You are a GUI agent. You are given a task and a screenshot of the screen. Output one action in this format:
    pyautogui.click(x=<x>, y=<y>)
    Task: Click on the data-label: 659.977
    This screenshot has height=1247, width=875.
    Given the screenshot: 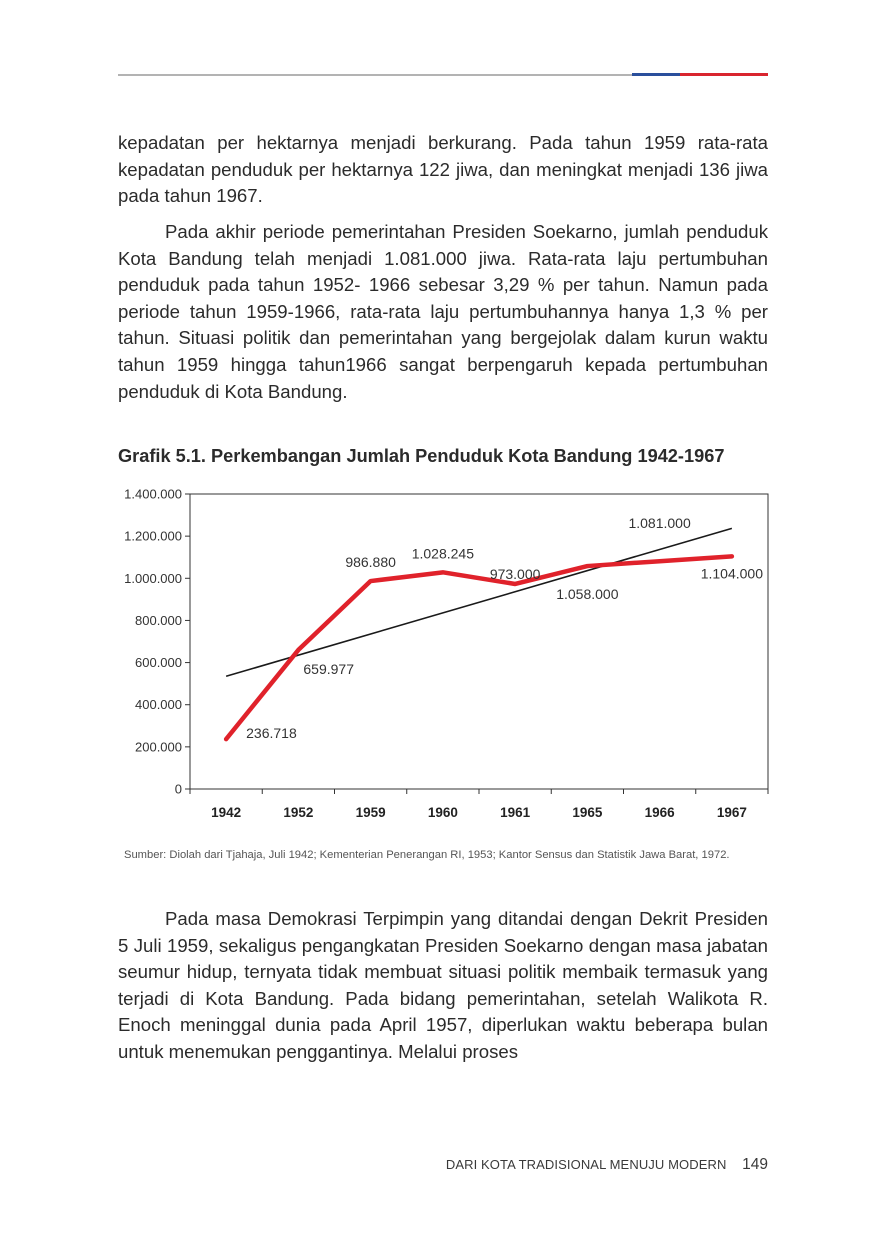 What is the action you would take?
    pyautogui.click(x=328, y=669)
    